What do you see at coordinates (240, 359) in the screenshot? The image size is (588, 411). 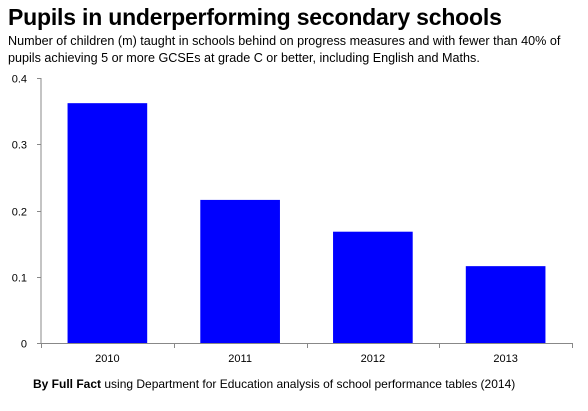 I see `x-tick-label: 2011` at bounding box center [240, 359].